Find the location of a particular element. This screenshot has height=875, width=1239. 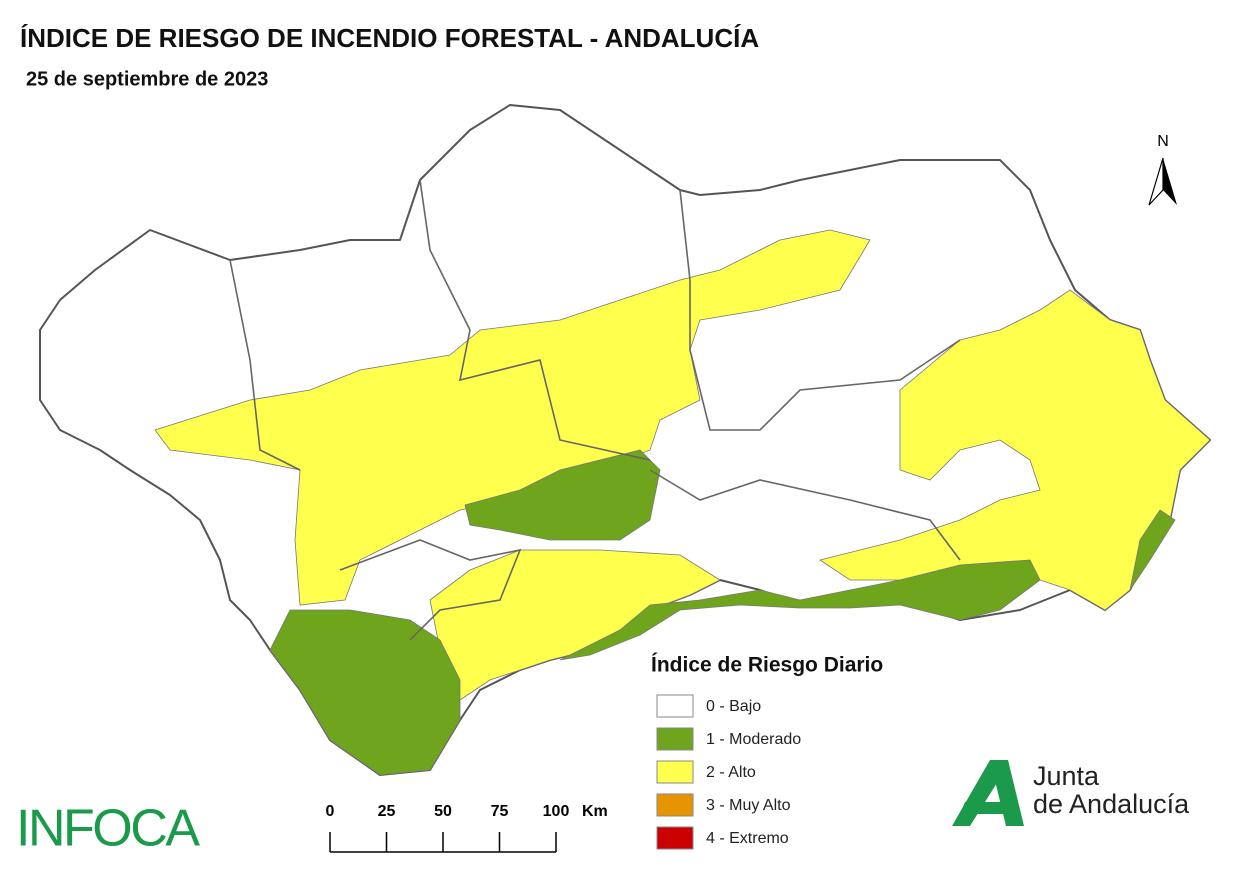

scale-label: 100 is located at coordinates (556, 811).